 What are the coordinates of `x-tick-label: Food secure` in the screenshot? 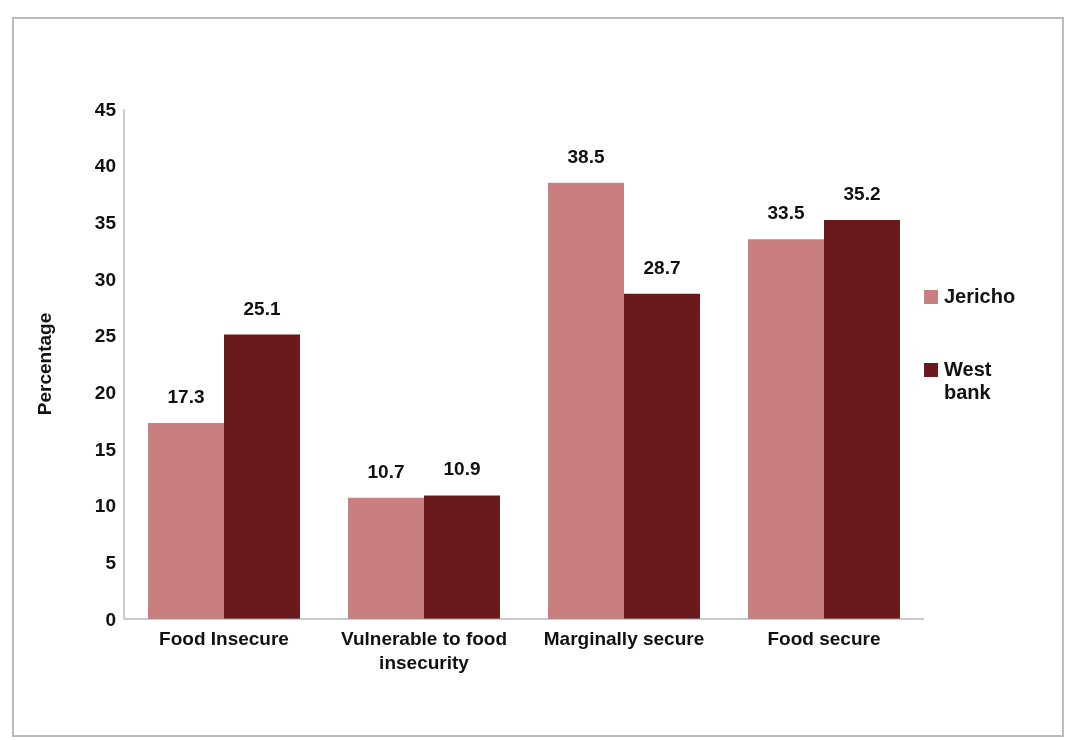 It's located at (824, 638).